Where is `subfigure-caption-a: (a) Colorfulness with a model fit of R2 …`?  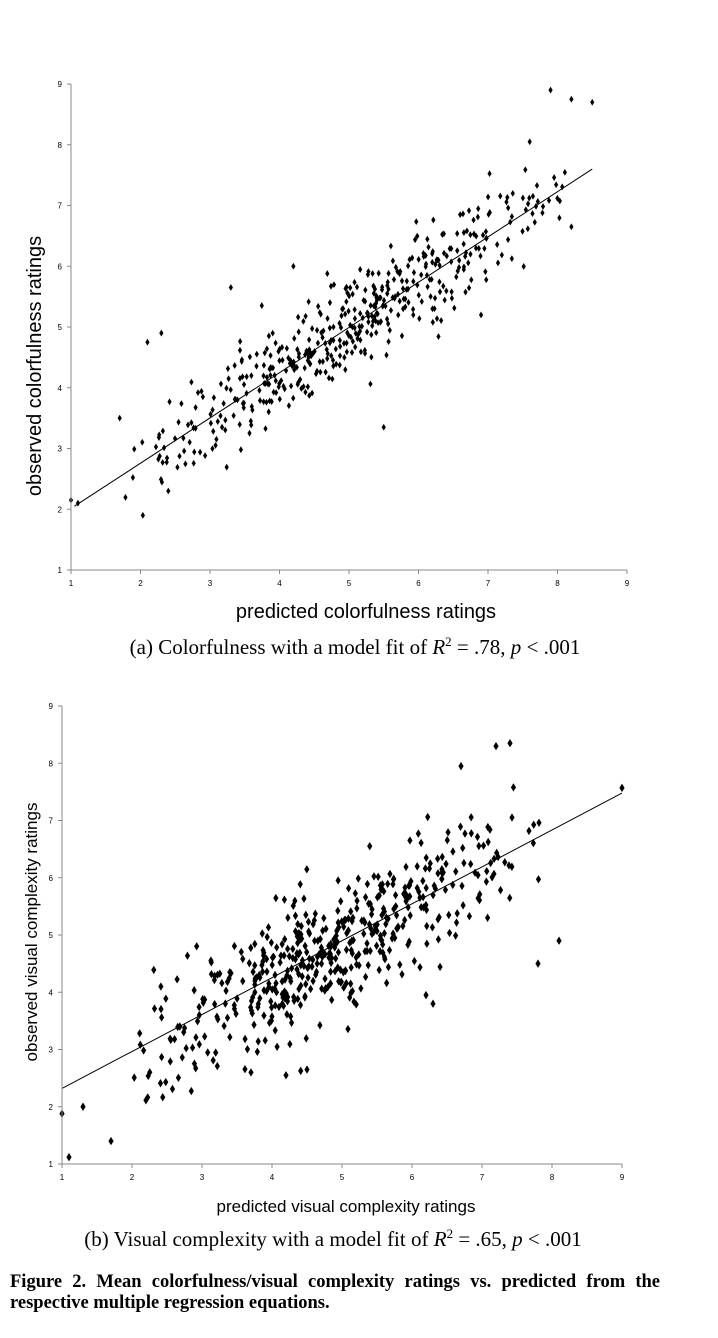
subfigure-caption-a: (a) Colorfulness with a model fit of R2 … is located at coordinates (357, 647).